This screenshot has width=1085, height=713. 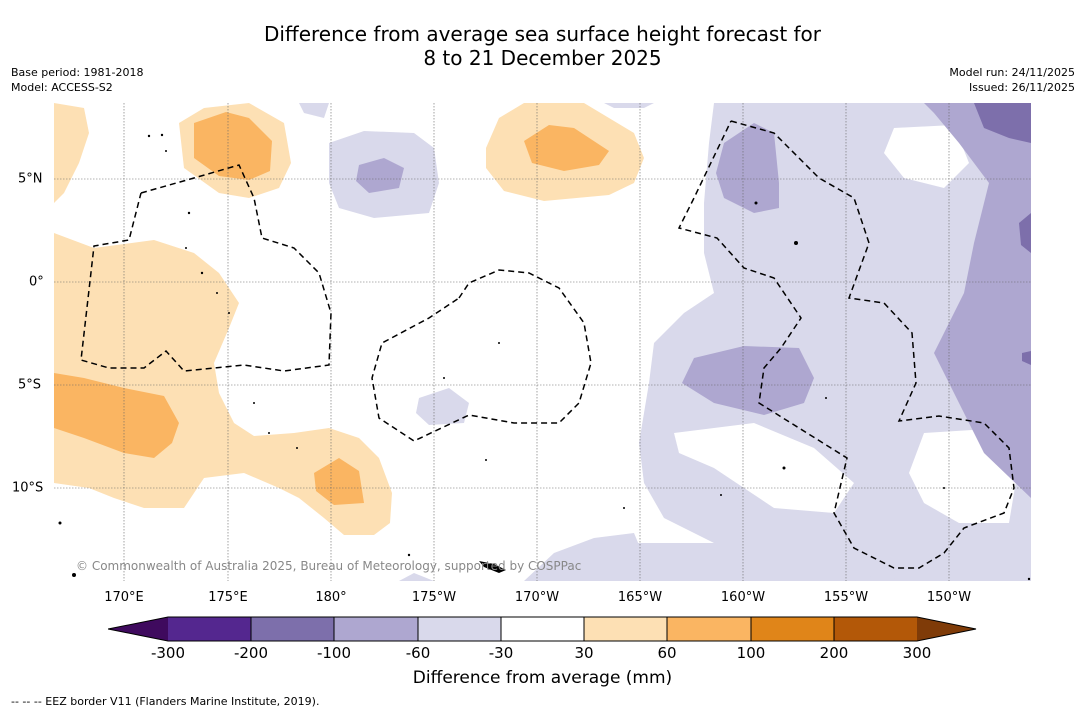 I want to click on colorbar-tick: 30, so click(x=584, y=653).